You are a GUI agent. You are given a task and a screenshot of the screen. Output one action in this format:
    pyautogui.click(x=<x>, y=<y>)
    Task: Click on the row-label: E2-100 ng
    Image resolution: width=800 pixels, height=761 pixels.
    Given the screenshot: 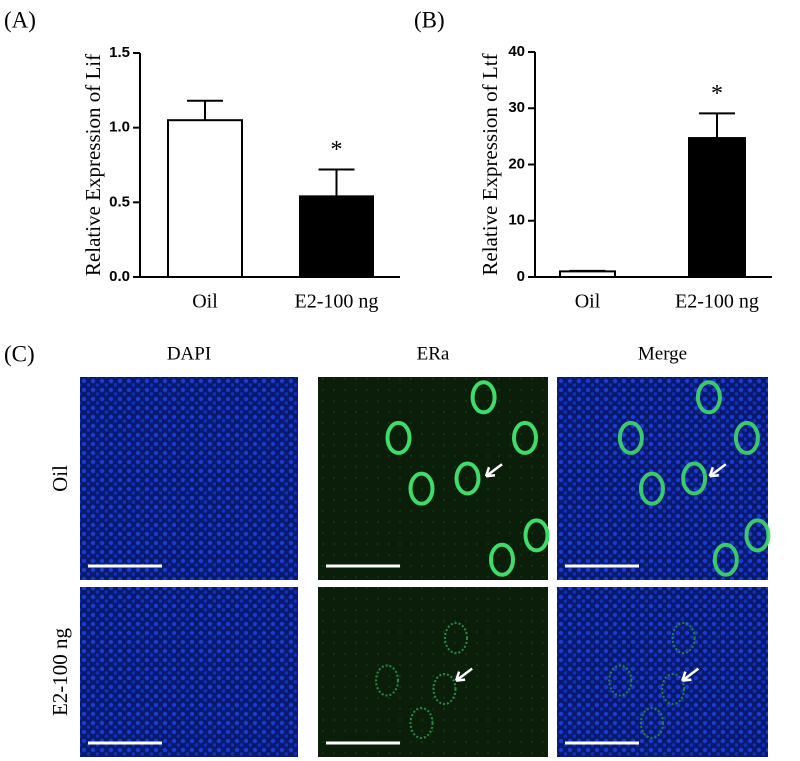 What is the action you would take?
    pyautogui.click(x=60, y=671)
    